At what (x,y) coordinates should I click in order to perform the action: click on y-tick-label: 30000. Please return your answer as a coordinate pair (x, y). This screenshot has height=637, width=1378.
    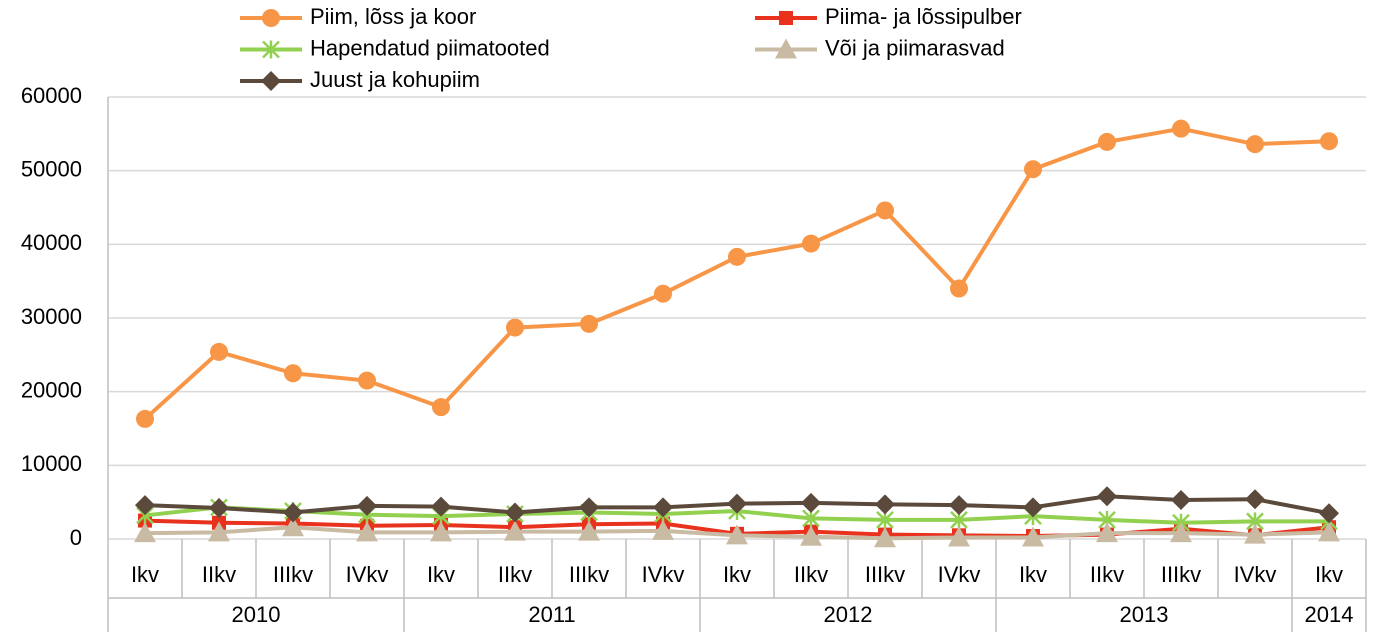
    Looking at the image, I should click on (51, 316).